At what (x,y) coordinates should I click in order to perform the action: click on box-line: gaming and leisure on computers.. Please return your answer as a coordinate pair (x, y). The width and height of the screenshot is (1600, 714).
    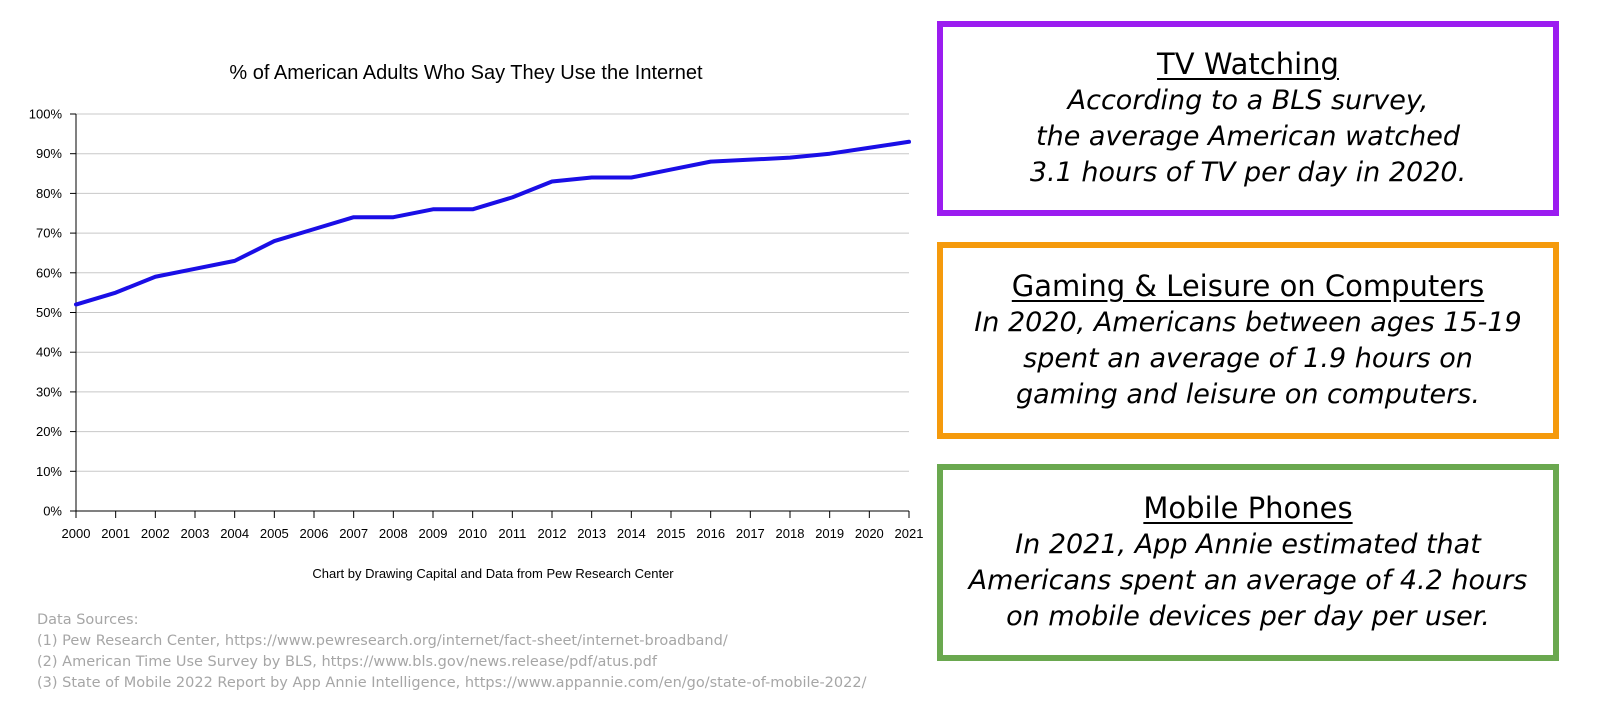
    Looking at the image, I should click on (1248, 394).